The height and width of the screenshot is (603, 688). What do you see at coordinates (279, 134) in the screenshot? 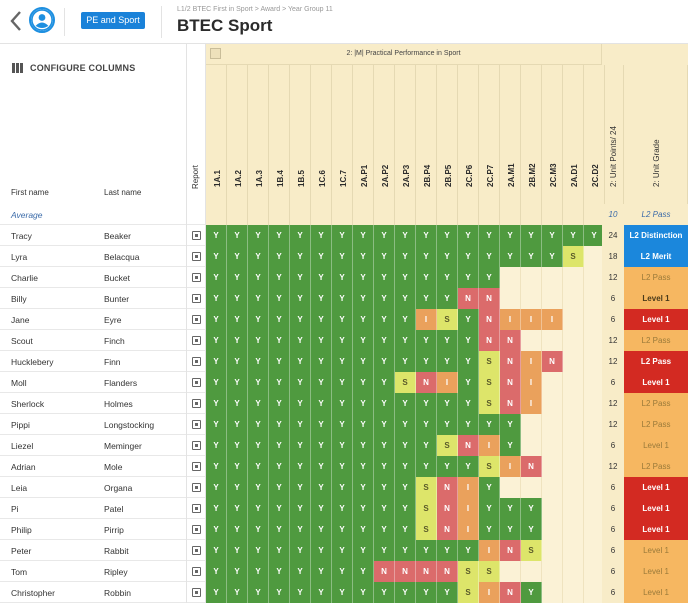
I see `criteria-header: 1B.4` at bounding box center [279, 134].